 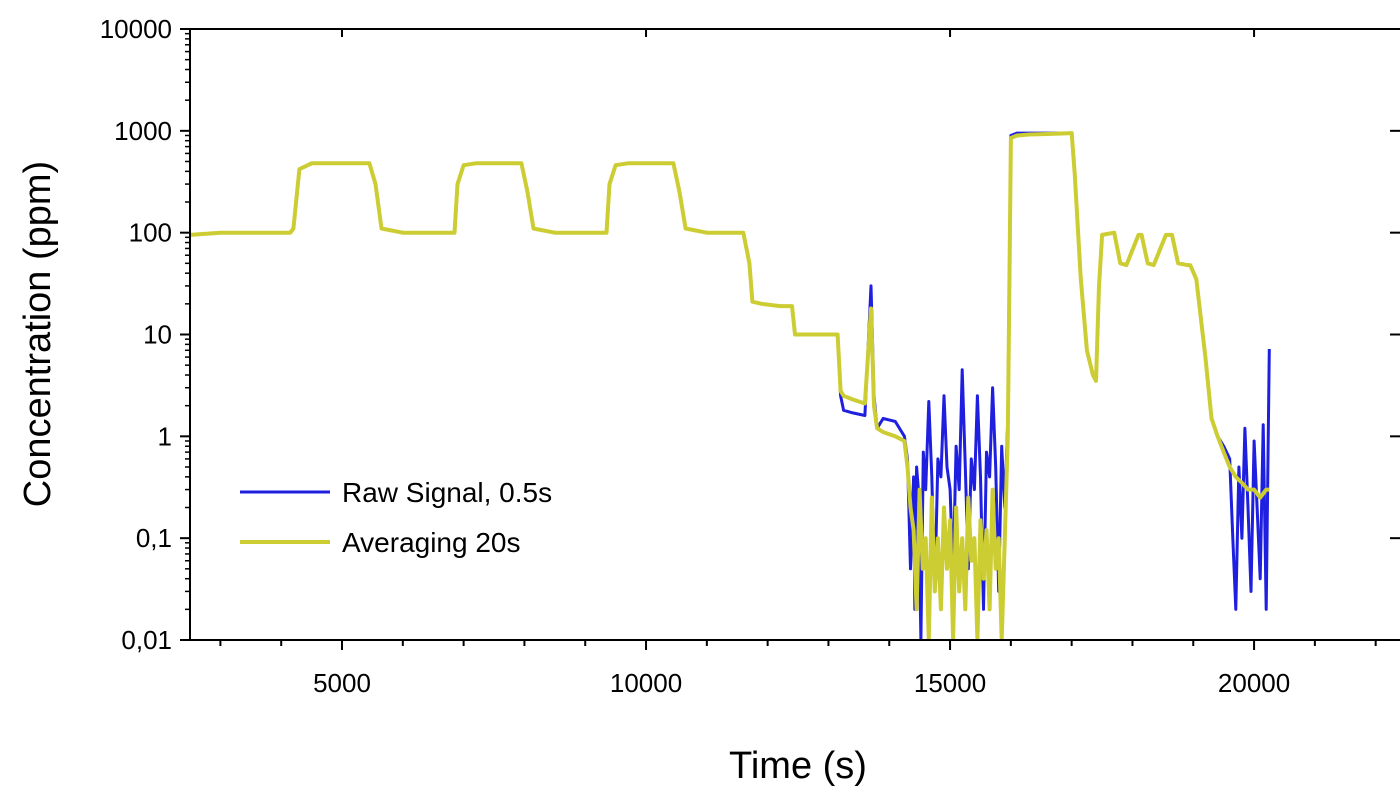 What do you see at coordinates (154, 538) in the screenshot?
I see `y-tick-label: 0,1` at bounding box center [154, 538].